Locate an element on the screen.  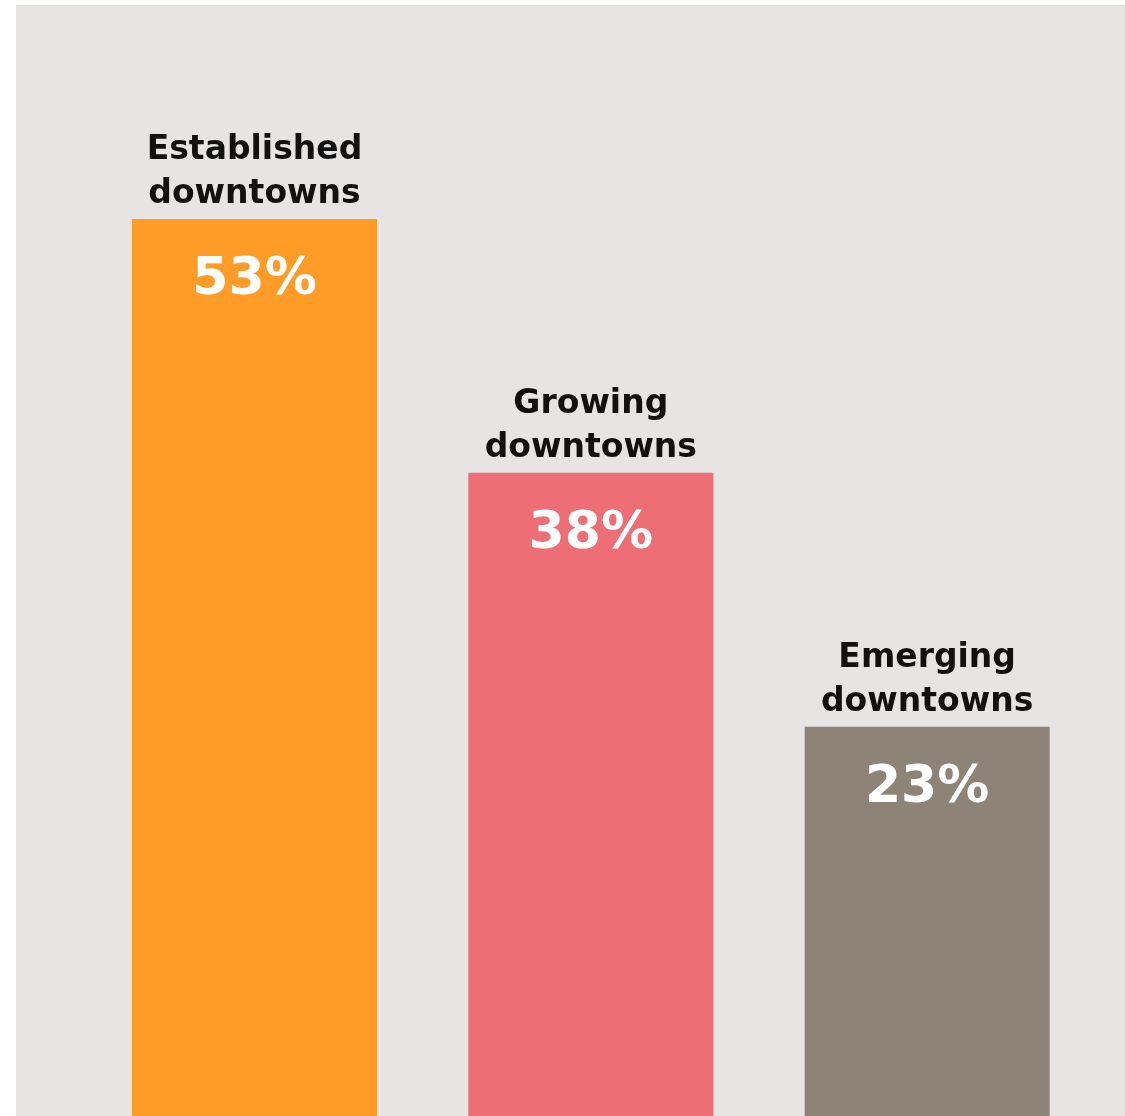
data-label: 23% is located at coordinates (927, 783).